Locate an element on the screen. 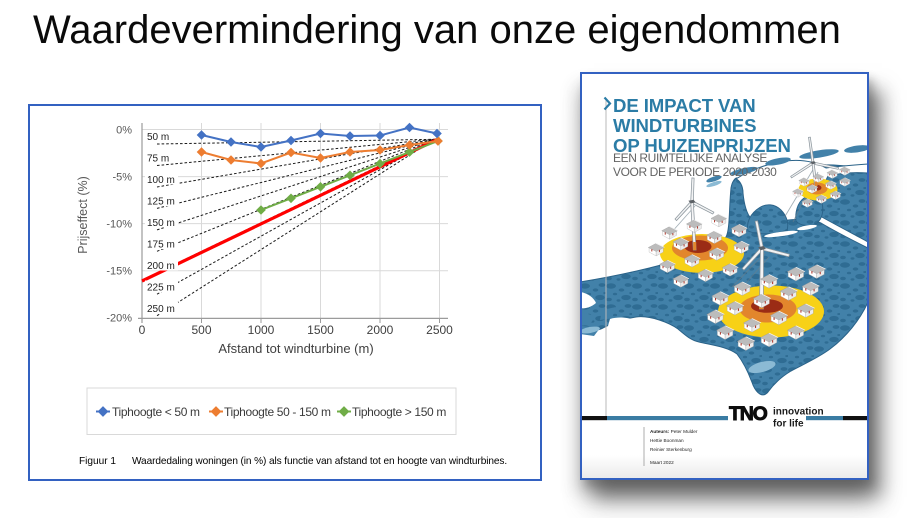 The width and height of the screenshot is (907, 518). svg-text: 1500 is located at coordinates (320, 330).